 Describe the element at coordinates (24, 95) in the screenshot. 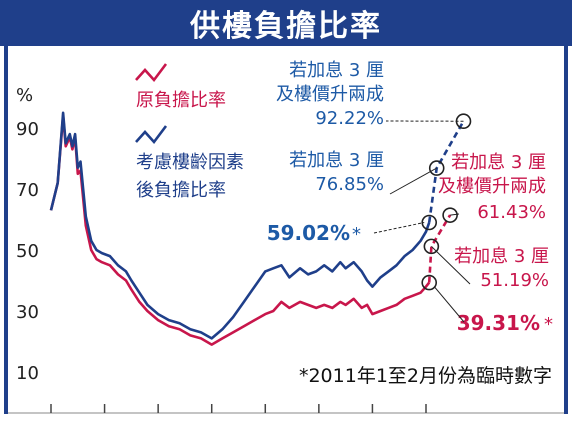

I see `y-axis-unit: %` at that location.